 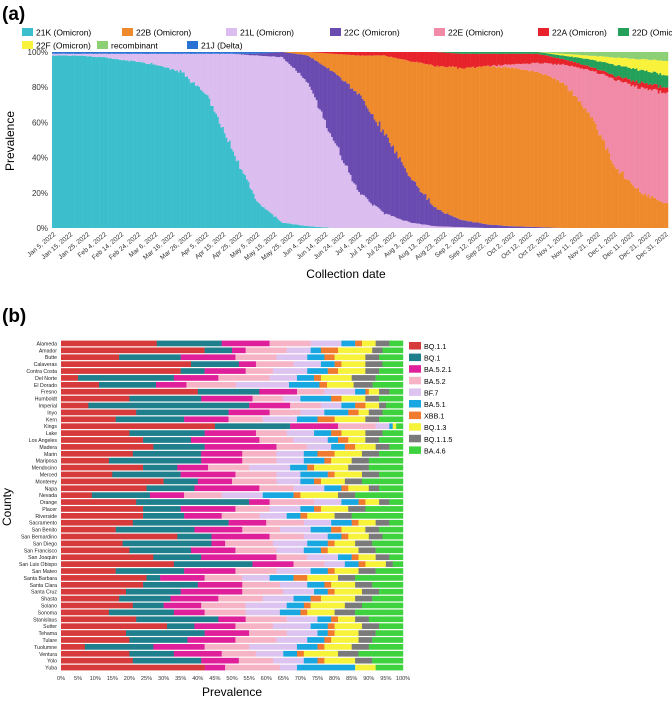 I want to click on bar-day-353-recombinant, so click(x=654, y=56).